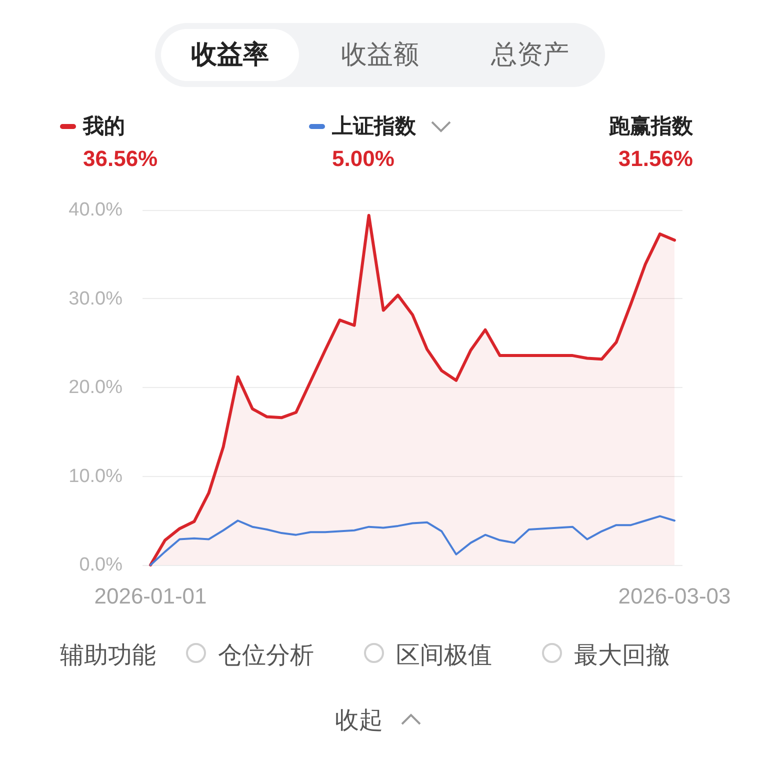  Describe the element at coordinates (651, 126) in the screenshot. I see `text: 跑赢指数` at that location.